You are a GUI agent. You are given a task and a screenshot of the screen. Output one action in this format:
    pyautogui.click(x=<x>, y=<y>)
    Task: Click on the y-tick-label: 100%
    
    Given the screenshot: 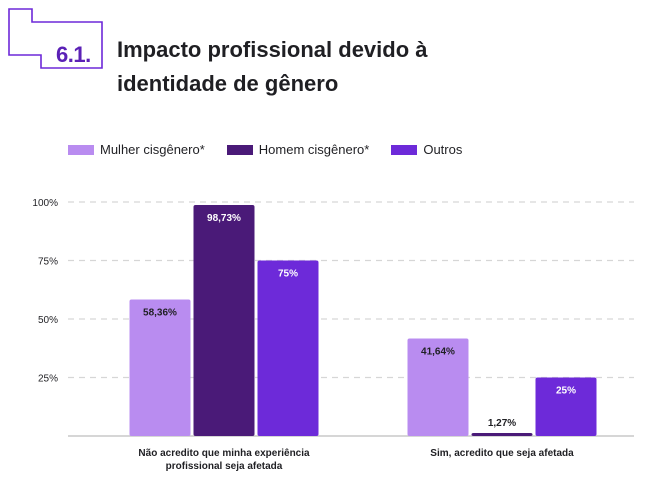 What is the action you would take?
    pyautogui.click(x=45, y=203)
    